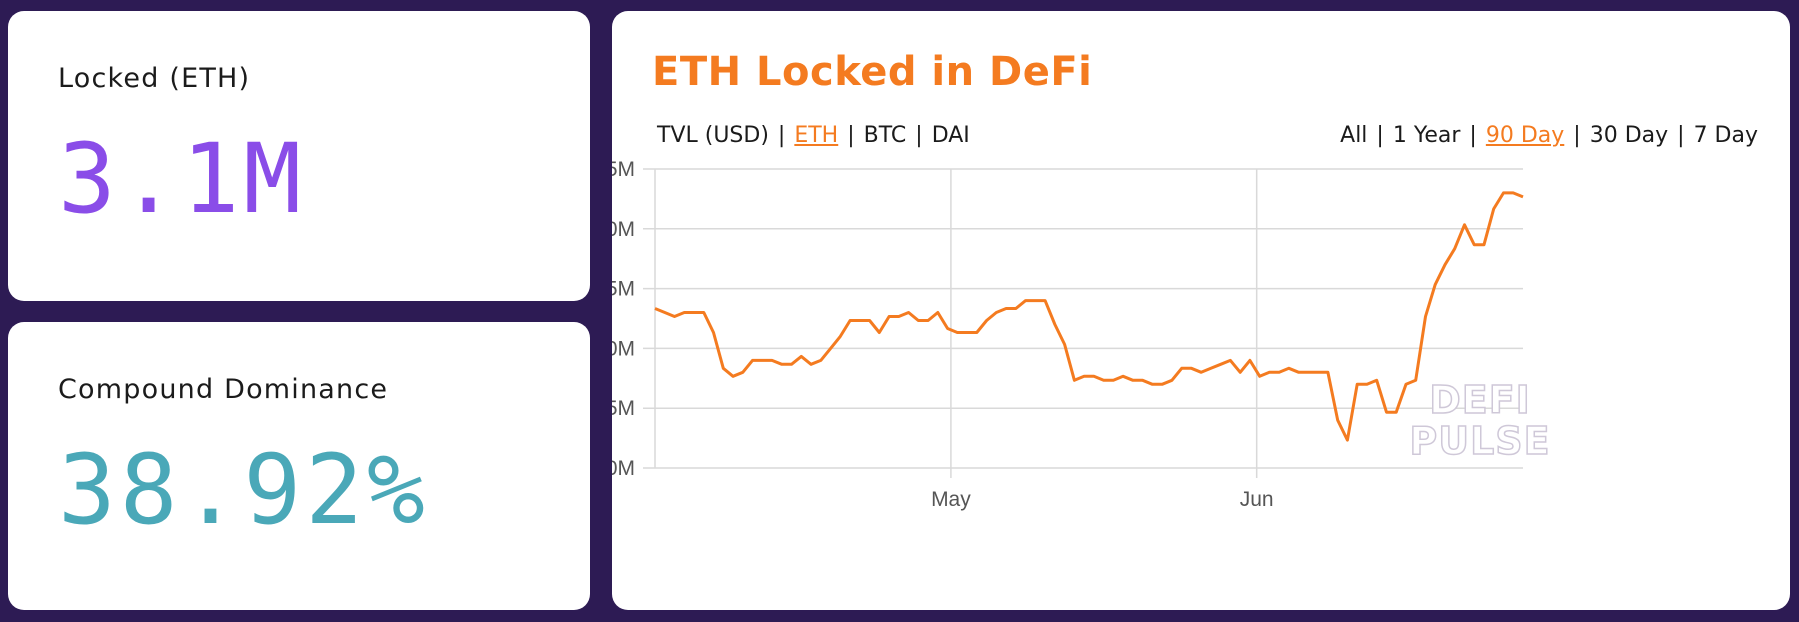 The height and width of the screenshot is (622, 1799). What do you see at coordinates (872, 72) in the screenshot?
I see `chart-title: ETH Locked in DeFi` at bounding box center [872, 72].